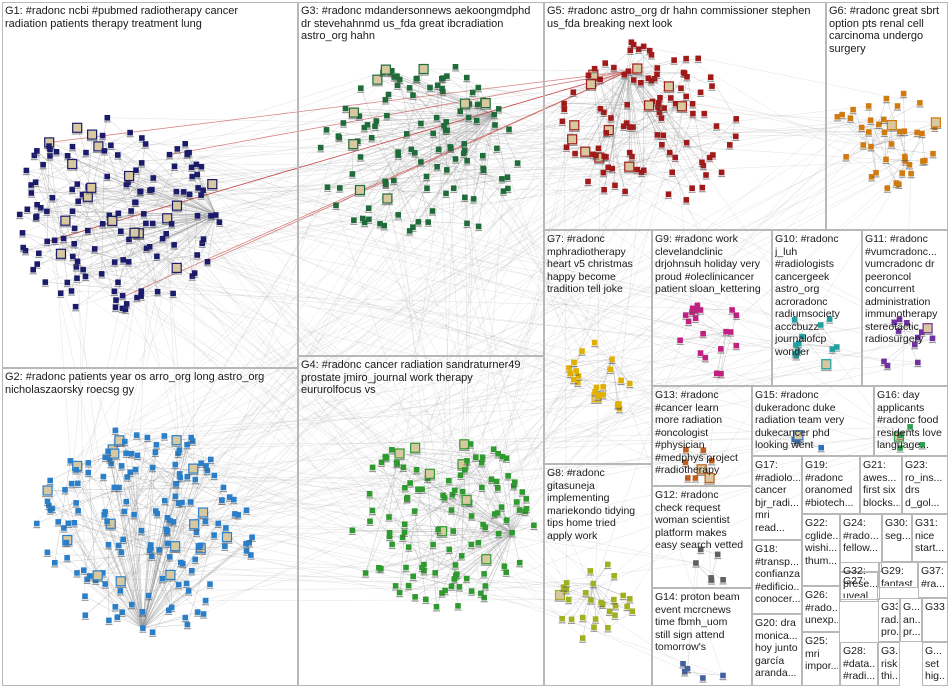  Describe the element at coordinates (935, 664) in the screenshot. I see `group-panel-g36` at that location.